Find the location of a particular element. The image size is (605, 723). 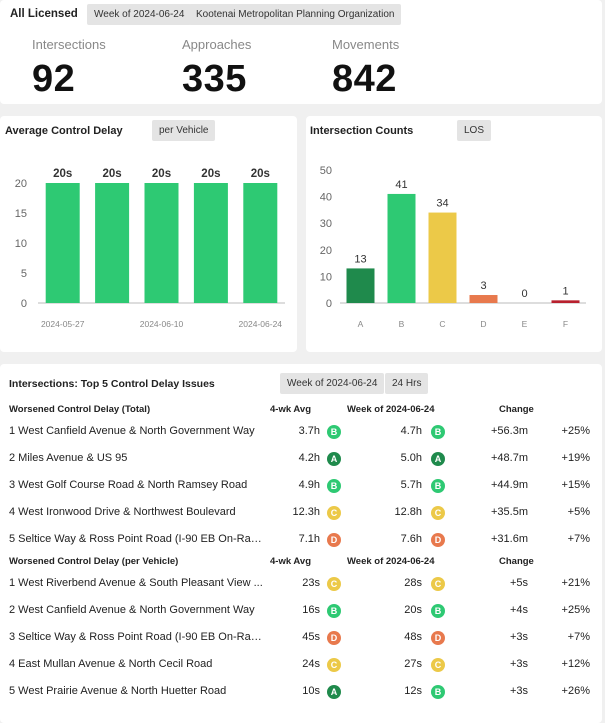

bar-value-label: 1 is located at coordinates (565, 291).